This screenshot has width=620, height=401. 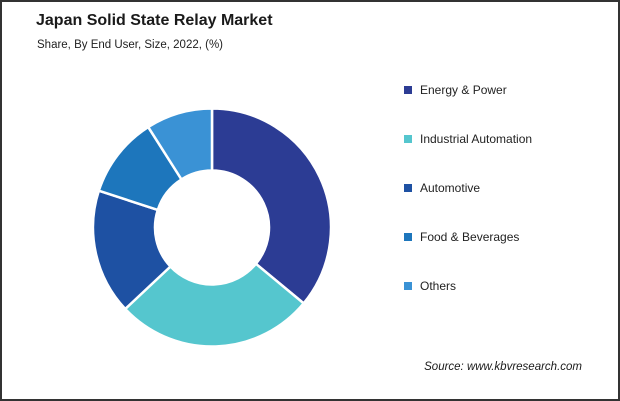 What do you see at coordinates (463, 89) in the screenshot?
I see `legend-label-energy-power: Energy & Power` at bounding box center [463, 89].